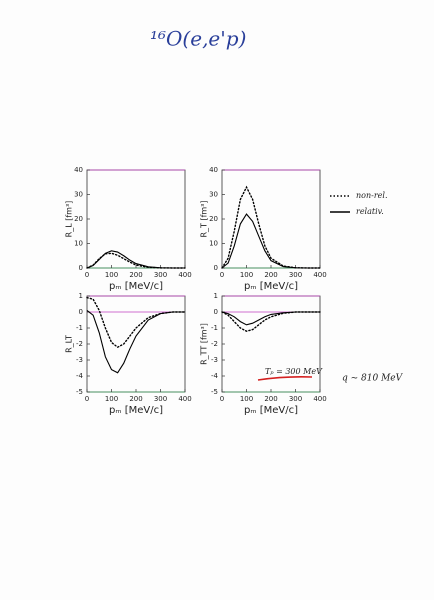  I want to click on y-axis-label: R_L [fm³], so click(69, 219).